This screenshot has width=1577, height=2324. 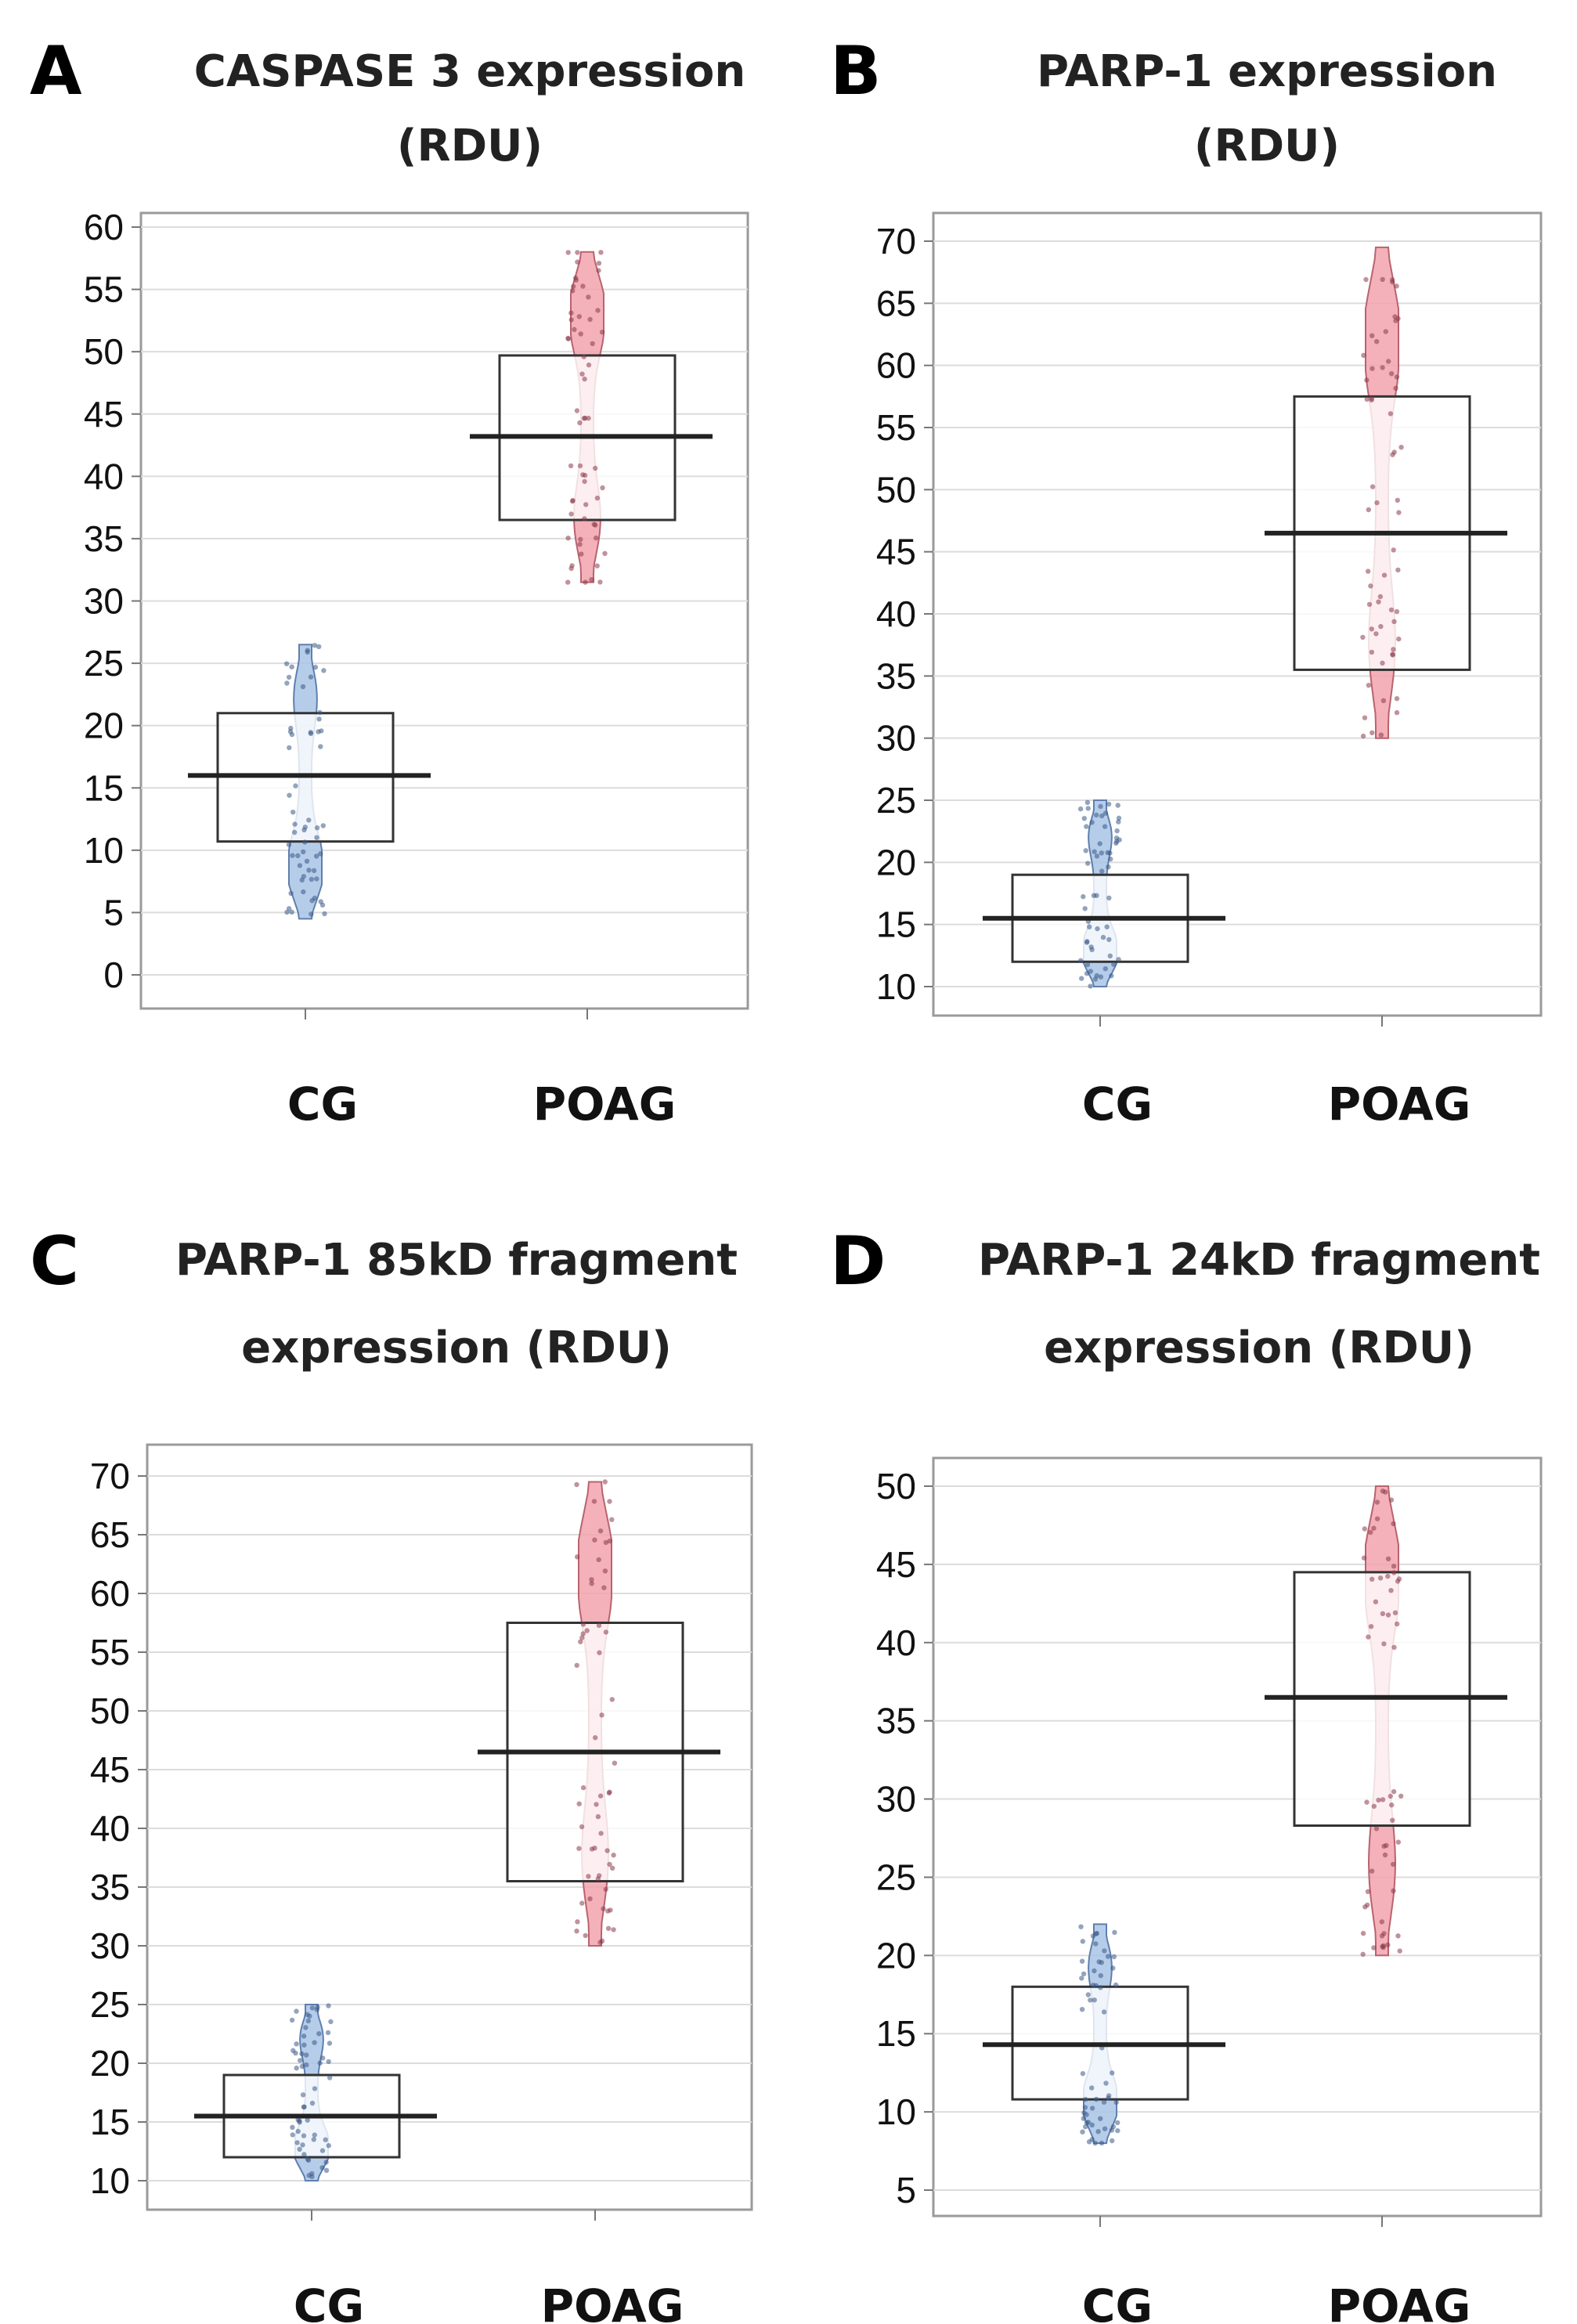 What do you see at coordinates (110, 1945) in the screenshot?
I see `y-tick-label: 30` at bounding box center [110, 1945].